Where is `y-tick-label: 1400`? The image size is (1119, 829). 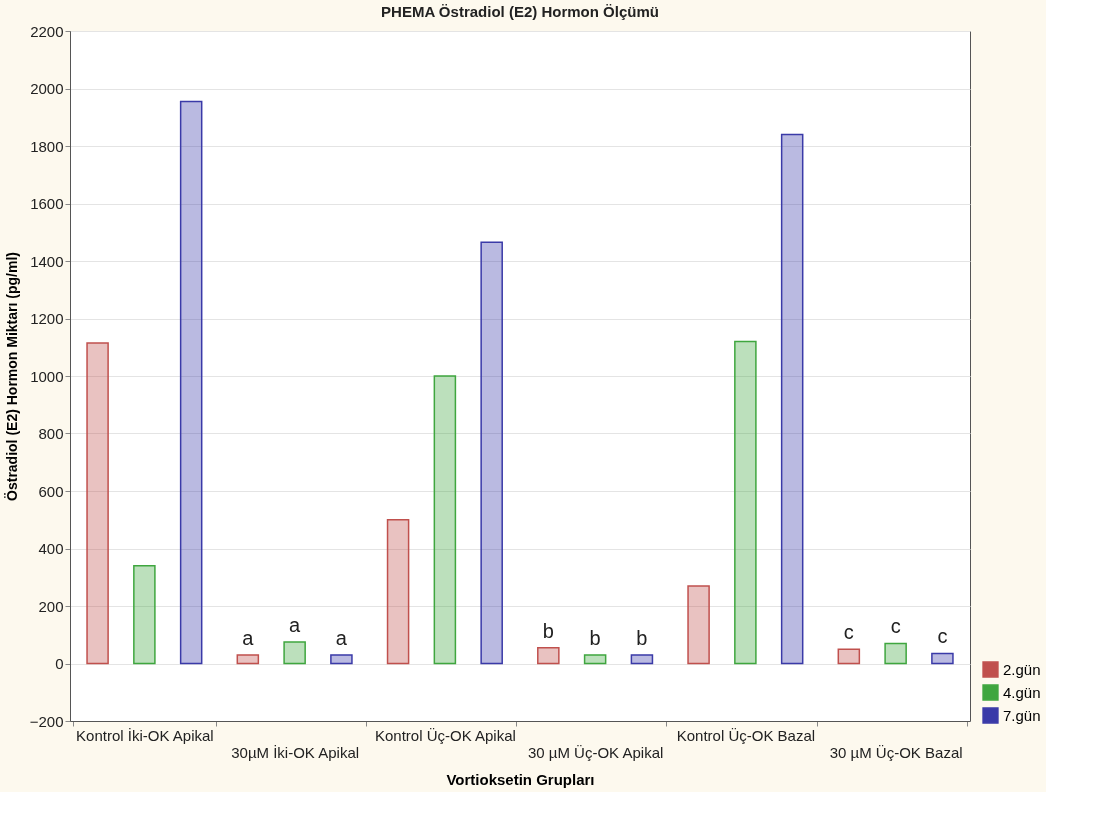
y-tick-label: 1400 is located at coordinates (47, 261).